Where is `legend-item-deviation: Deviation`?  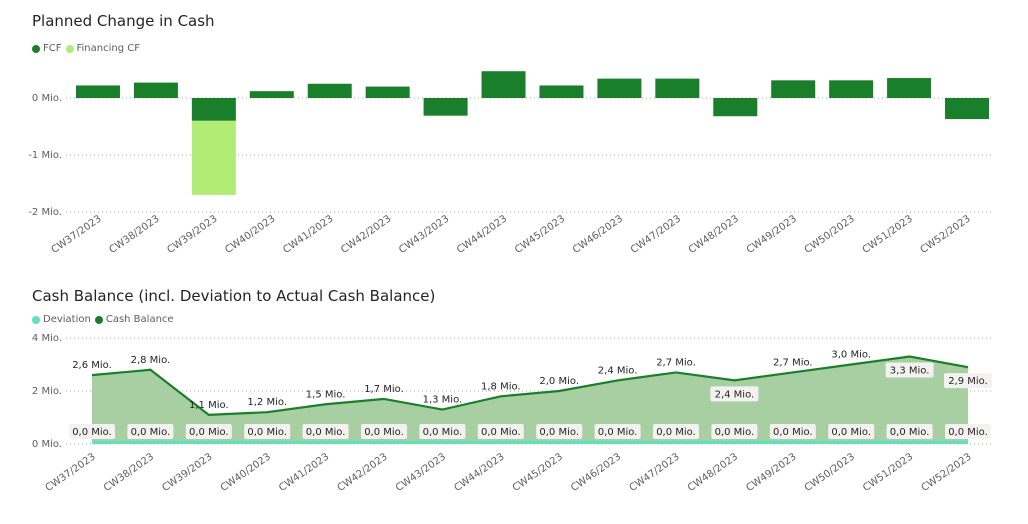
legend-item-deviation: Deviation is located at coordinates (61, 319).